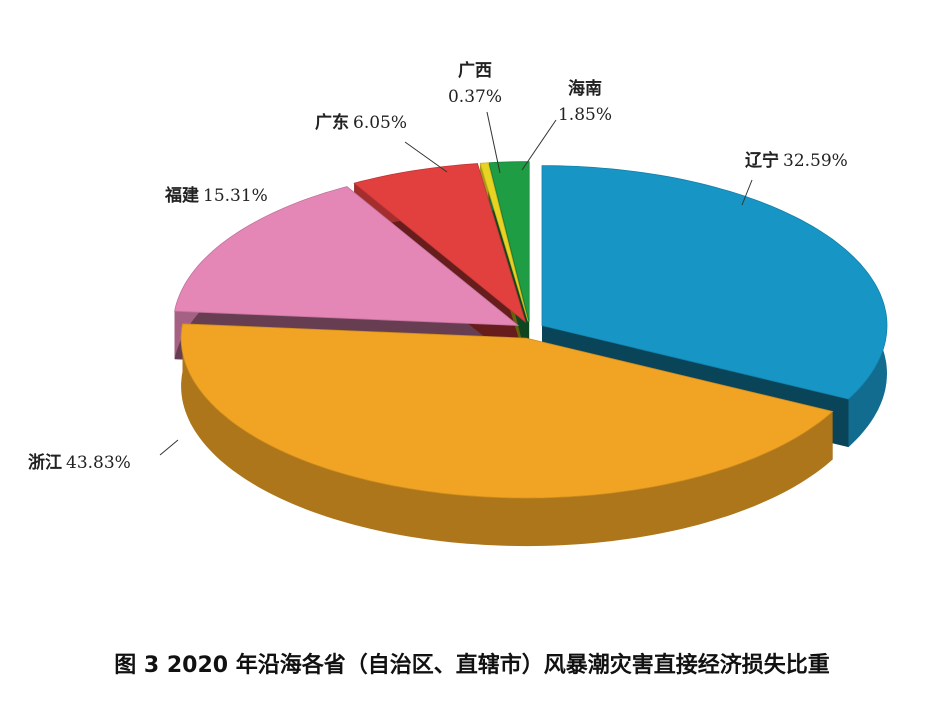 This screenshot has height=702, width=944. What do you see at coordinates (45, 462) in the screenshot?
I see `slice-label: 浙江` at bounding box center [45, 462].